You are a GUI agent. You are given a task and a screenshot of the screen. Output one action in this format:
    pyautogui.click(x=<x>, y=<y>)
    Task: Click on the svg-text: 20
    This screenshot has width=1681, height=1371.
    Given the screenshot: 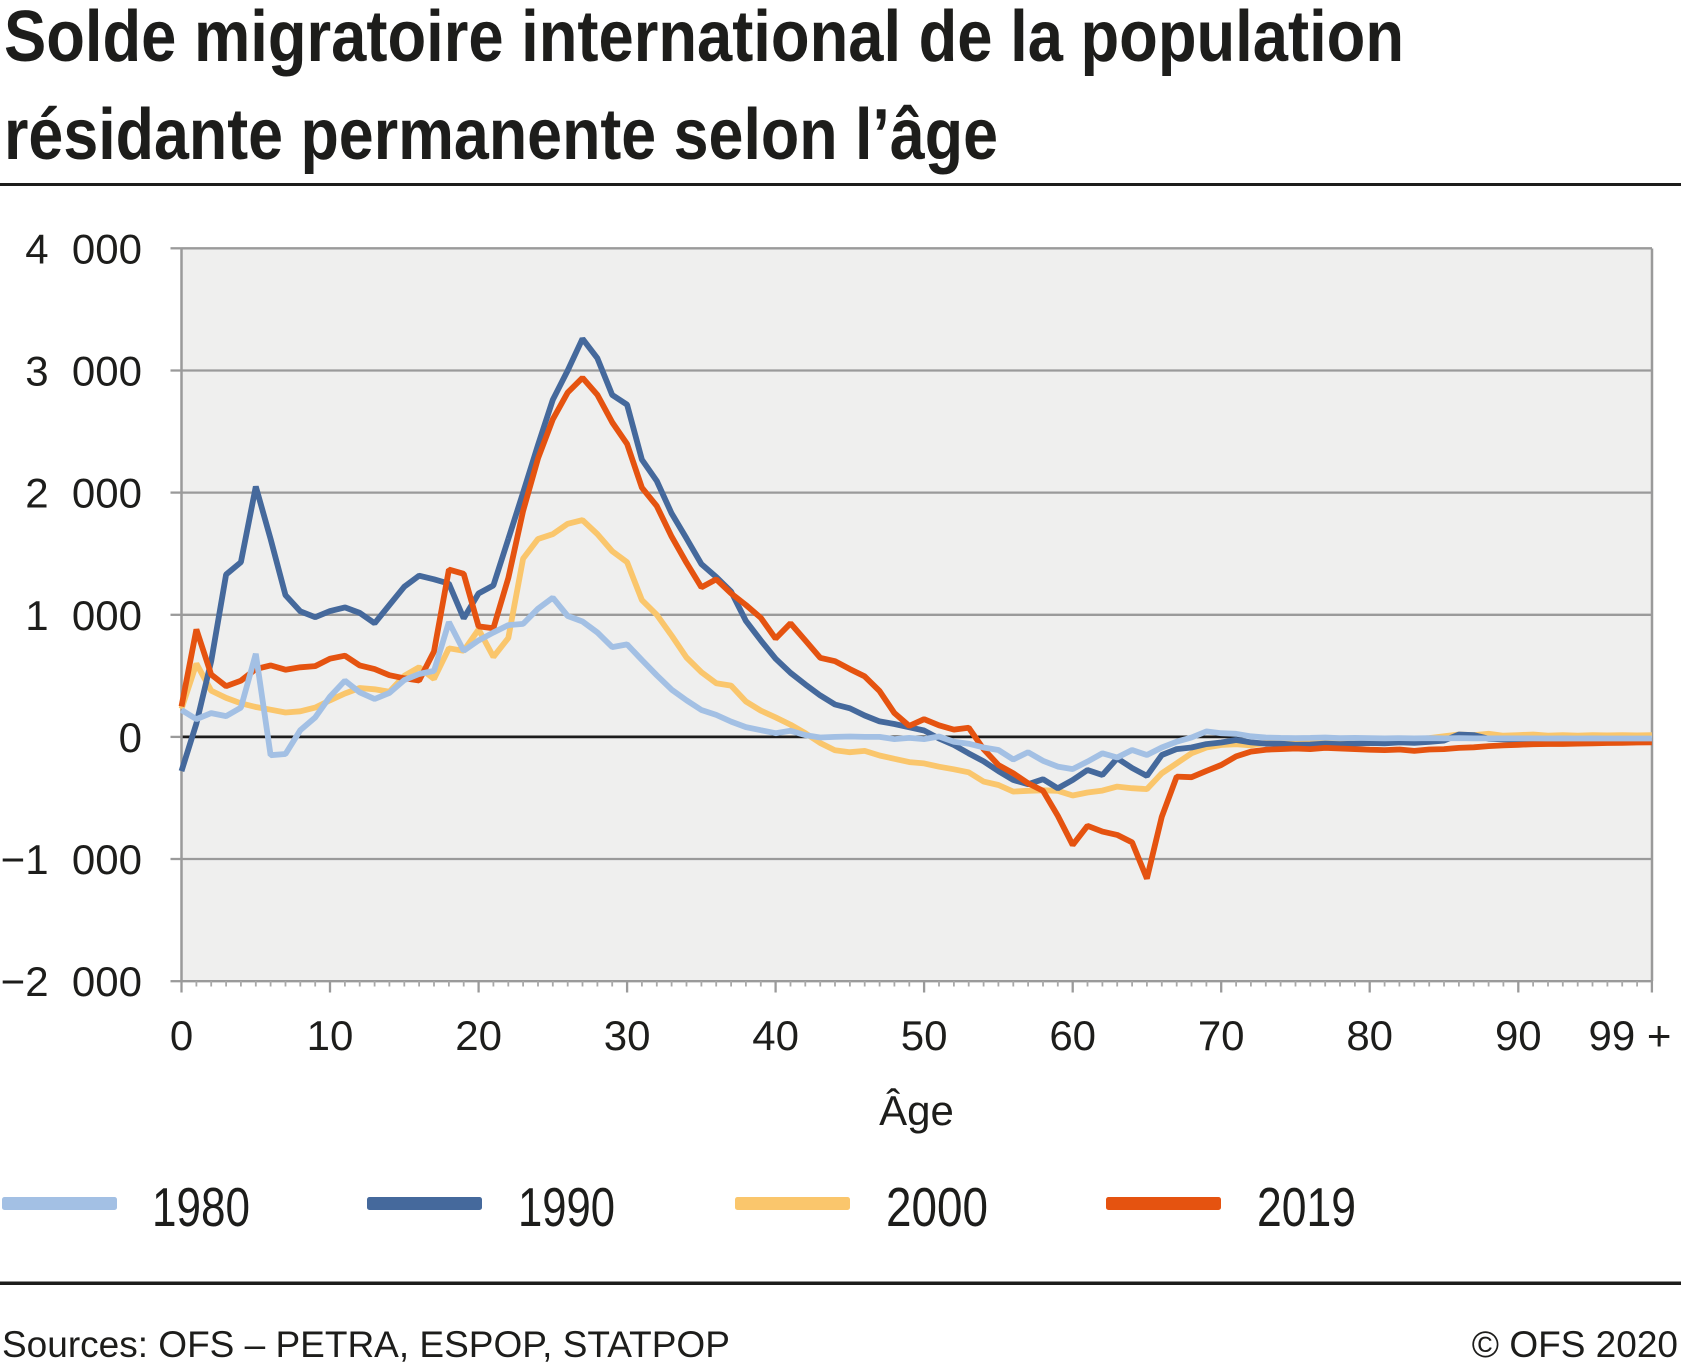 What is the action you would take?
    pyautogui.click(x=478, y=1035)
    